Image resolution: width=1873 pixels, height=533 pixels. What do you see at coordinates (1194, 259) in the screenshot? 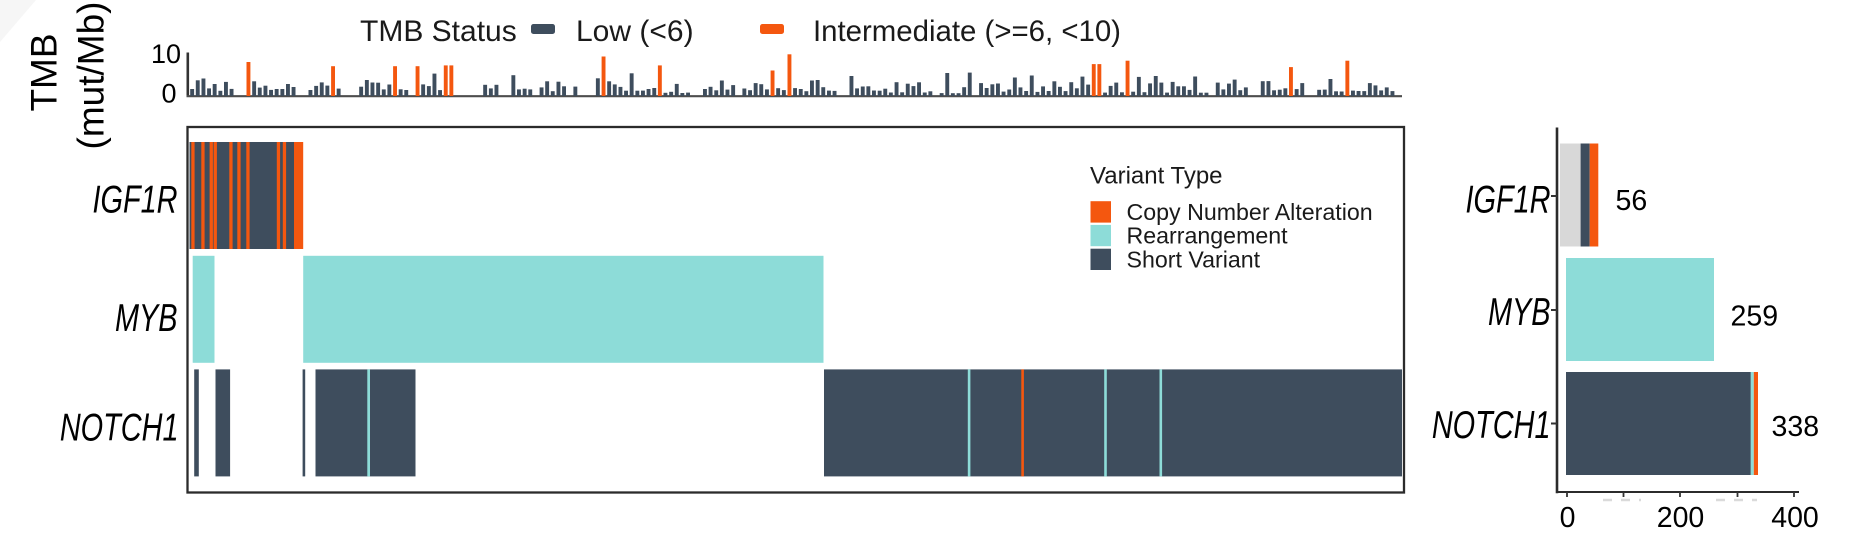
I see `svg-text: Short Variant` at bounding box center [1194, 259].